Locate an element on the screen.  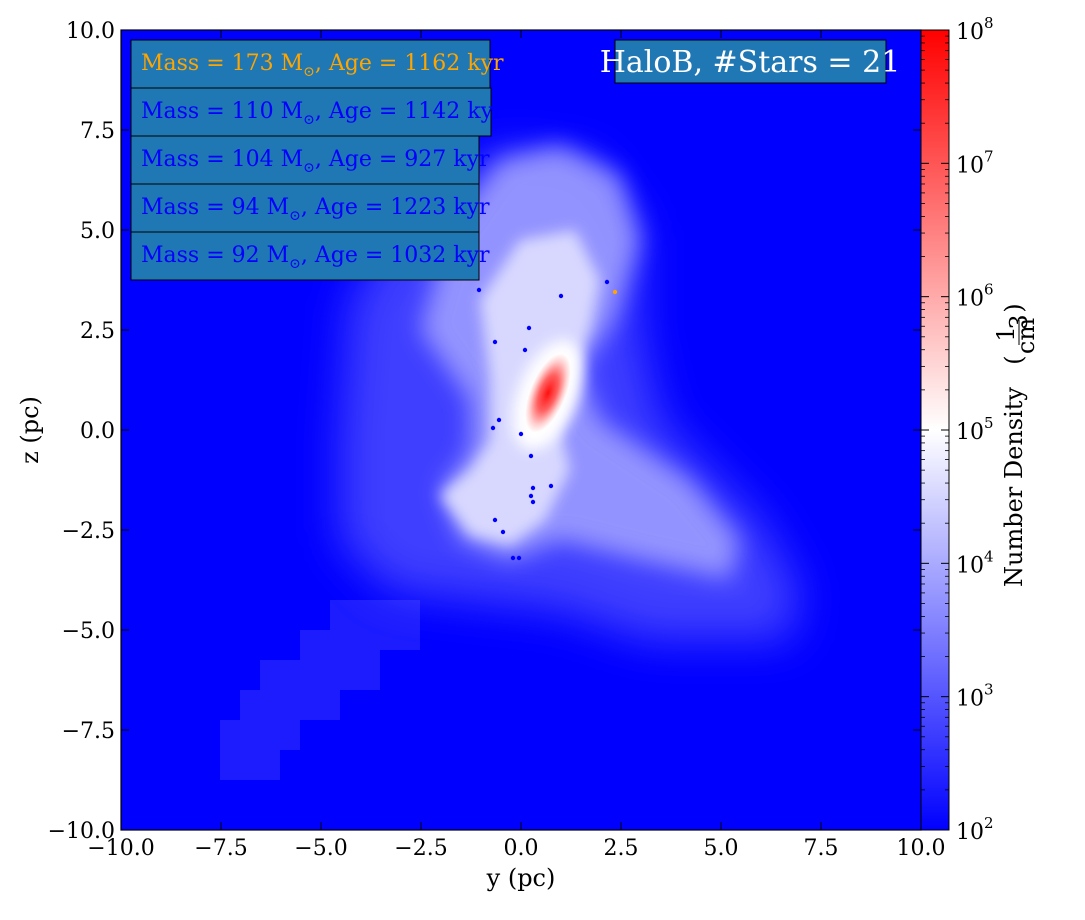
legend-mass-text: Mass = 173 M is located at coordinates (222, 63).